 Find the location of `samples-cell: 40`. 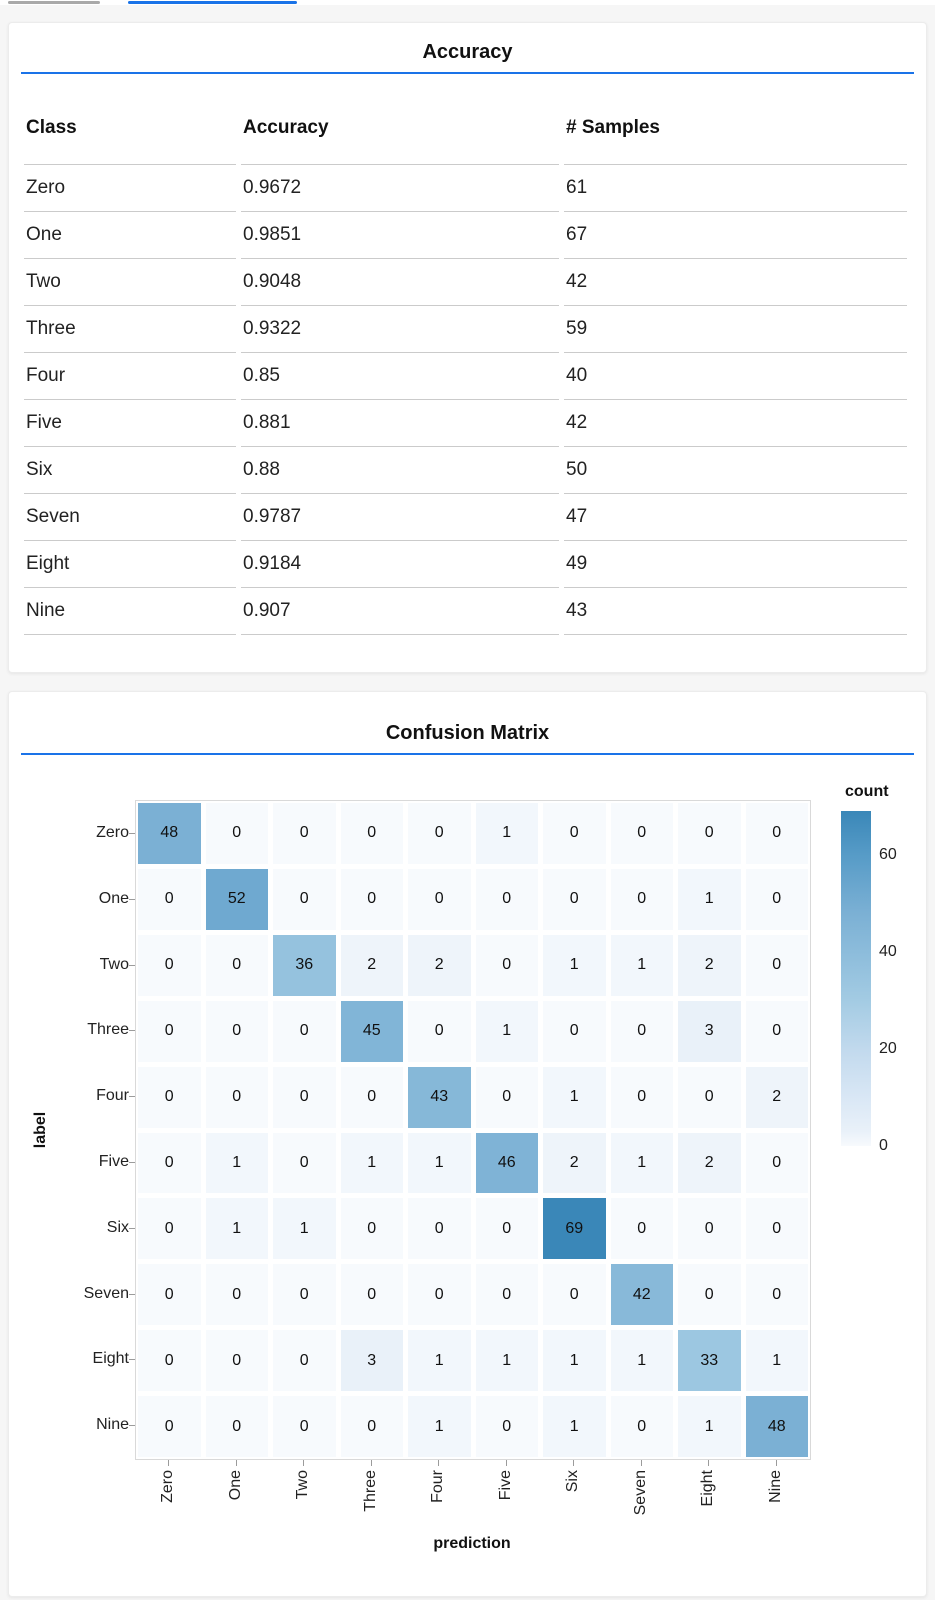

samples-cell: 40 is located at coordinates (735, 375).